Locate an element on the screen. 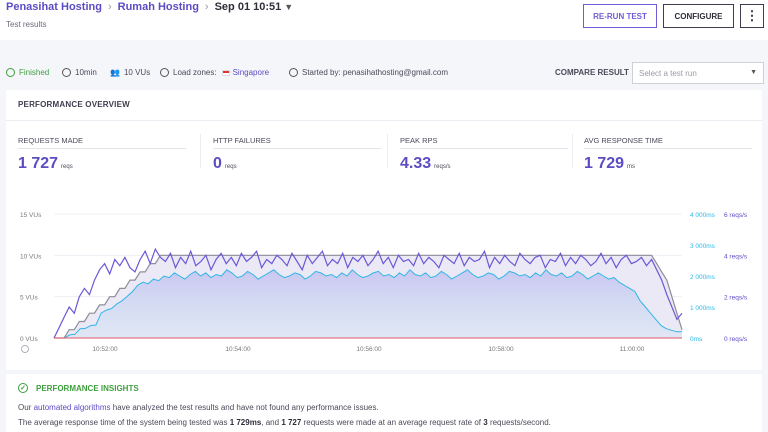  duration-label: 10min is located at coordinates (86, 72).